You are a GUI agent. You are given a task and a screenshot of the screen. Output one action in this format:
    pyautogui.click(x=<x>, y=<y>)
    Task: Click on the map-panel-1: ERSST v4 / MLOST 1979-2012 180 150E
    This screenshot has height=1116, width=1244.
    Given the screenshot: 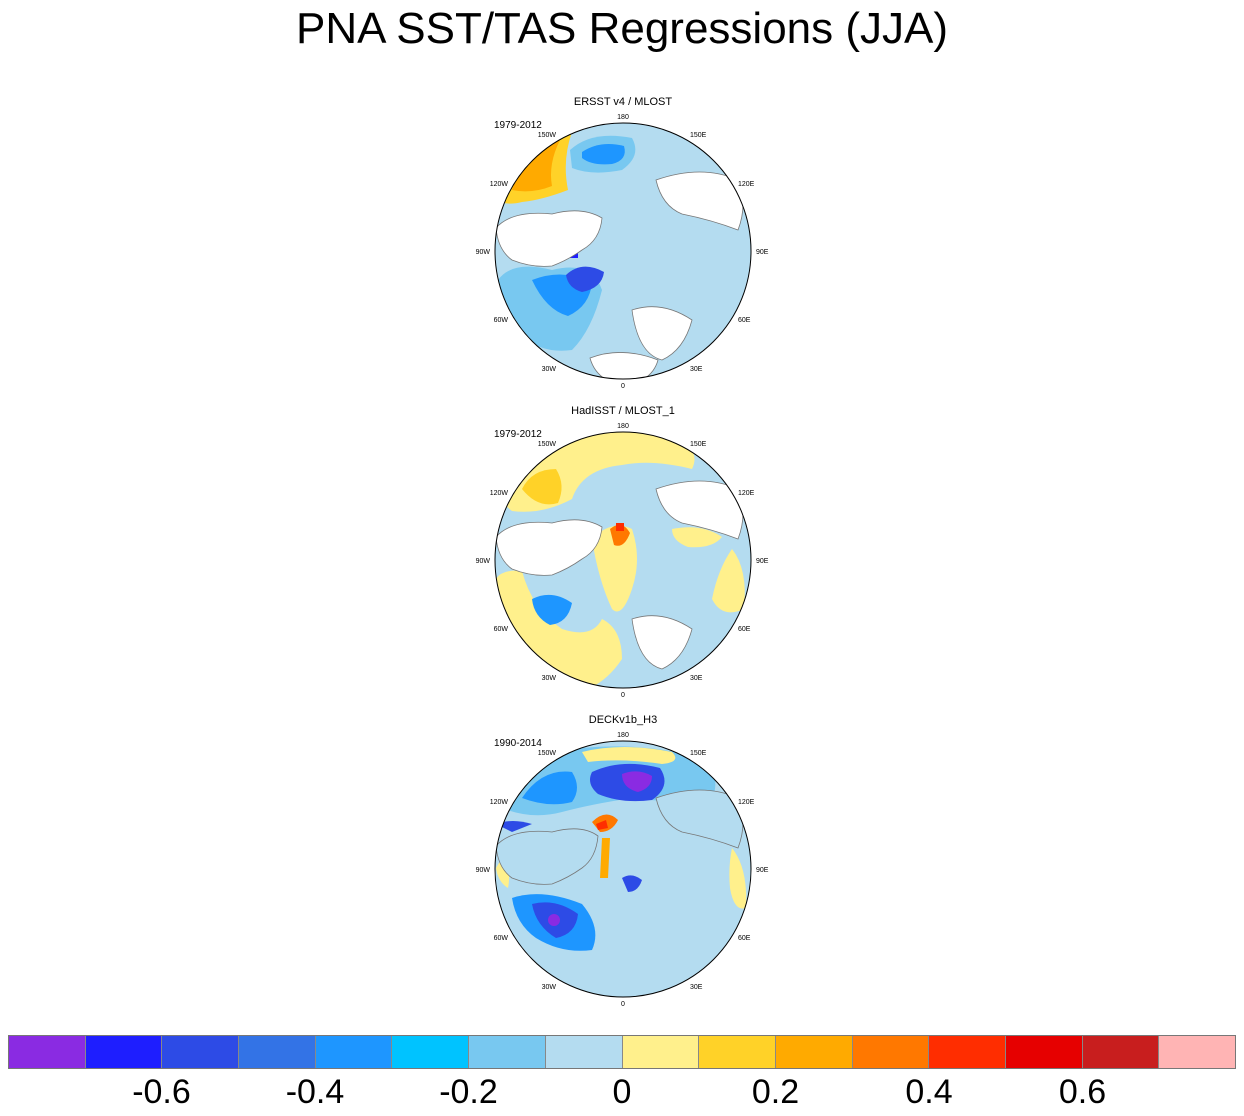 What is the action you would take?
    pyautogui.click(x=623, y=246)
    